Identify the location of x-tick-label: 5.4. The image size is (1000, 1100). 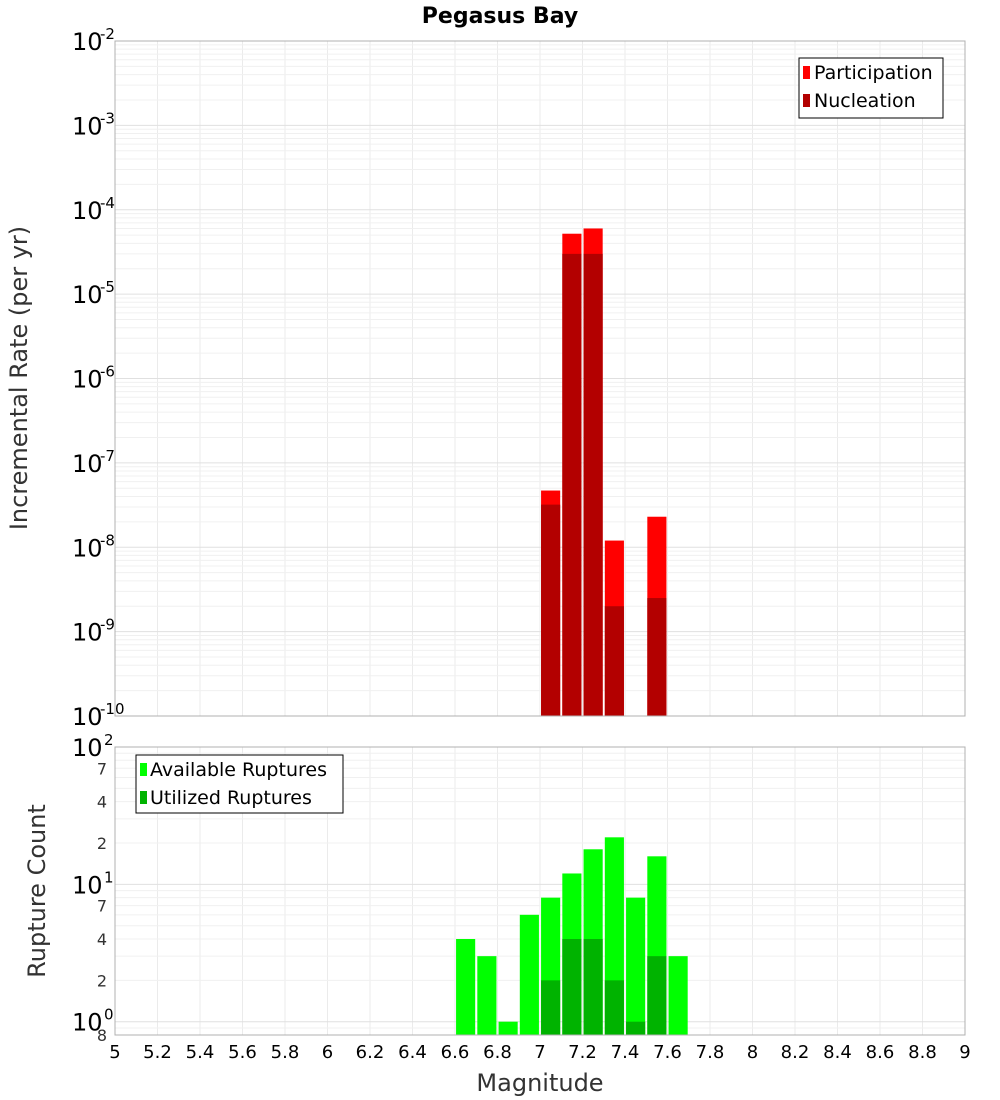
(200, 1052).